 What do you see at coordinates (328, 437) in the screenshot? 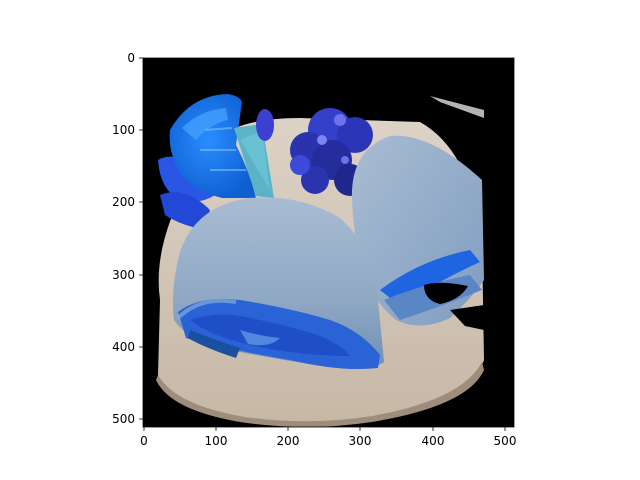
I see `x-axis: 0 100 200 300 400 500` at bounding box center [328, 437].